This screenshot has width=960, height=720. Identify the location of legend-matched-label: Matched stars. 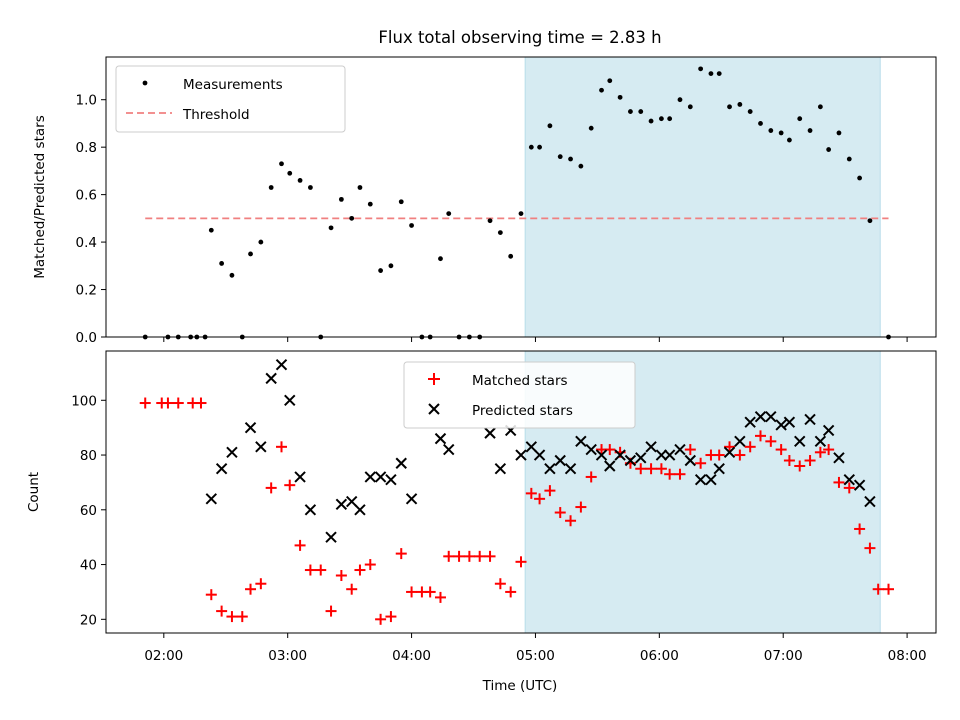
(520, 381).